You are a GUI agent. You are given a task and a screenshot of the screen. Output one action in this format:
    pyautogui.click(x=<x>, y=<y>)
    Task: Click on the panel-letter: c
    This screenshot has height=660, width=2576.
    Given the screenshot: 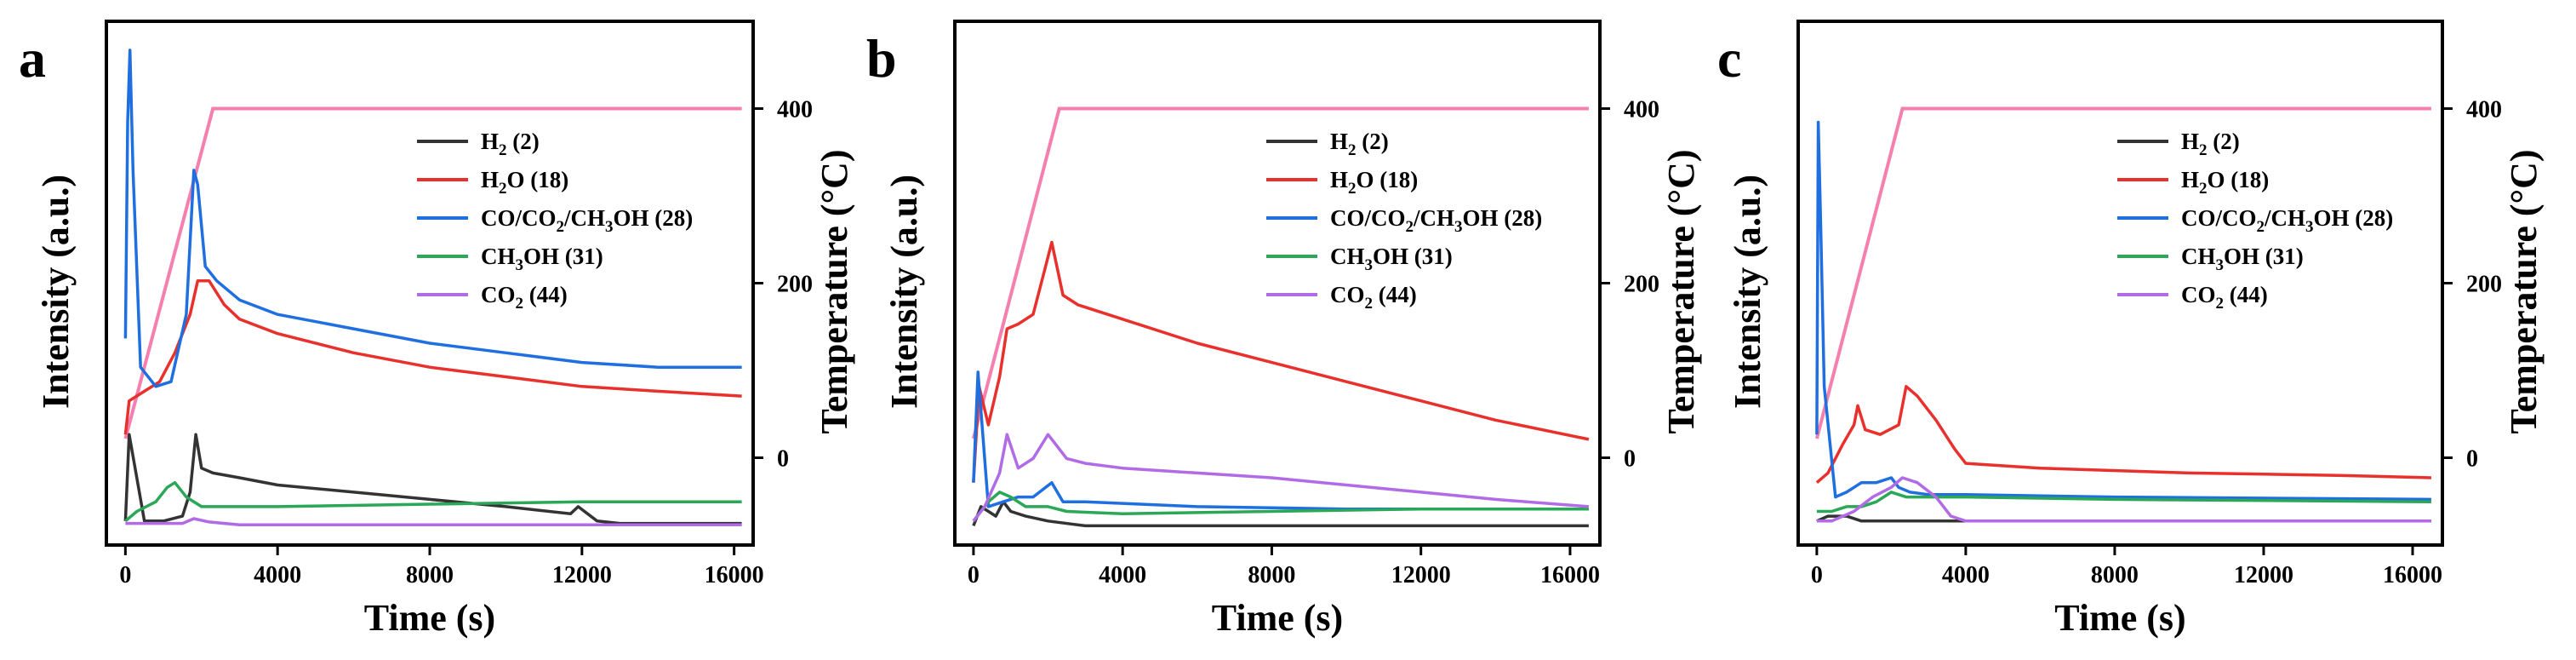 What is the action you would take?
    pyautogui.click(x=1729, y=59)
    